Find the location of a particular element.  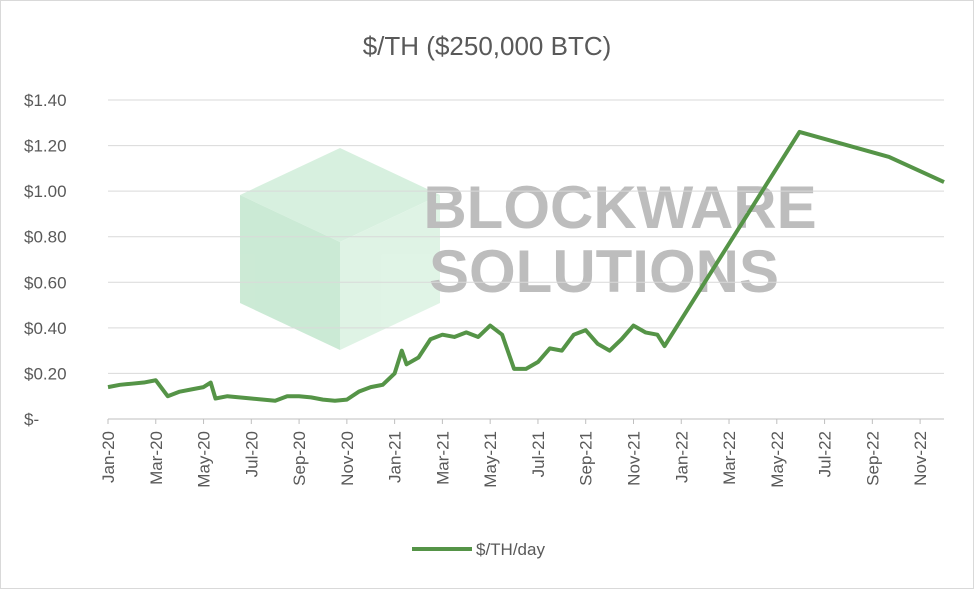

x-tick-label: Sep-22 is located at coordinates (872, 458).